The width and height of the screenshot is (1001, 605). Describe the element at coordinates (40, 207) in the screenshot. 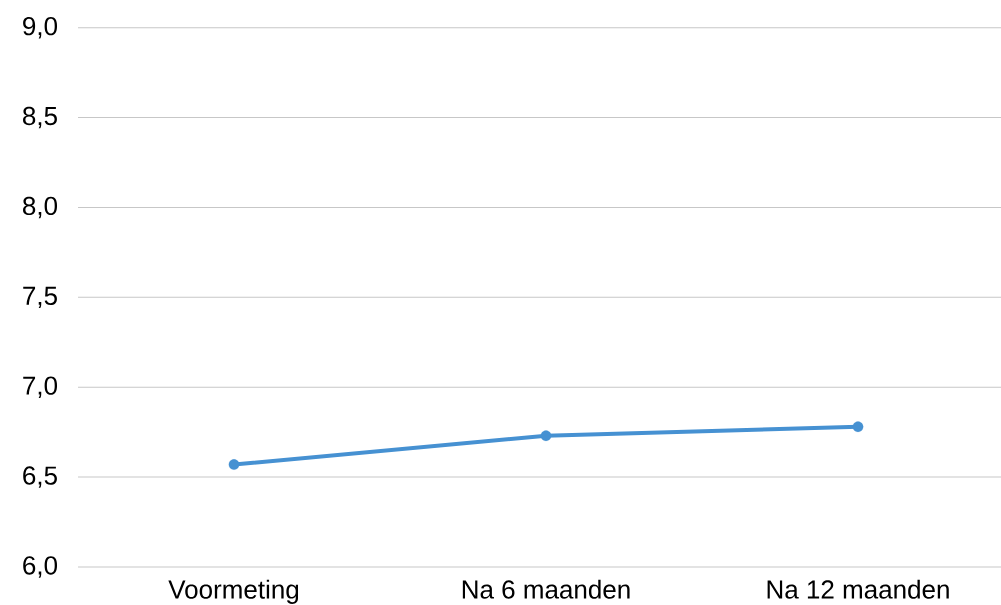

I see `y-tick-label: 8,0` at that location.